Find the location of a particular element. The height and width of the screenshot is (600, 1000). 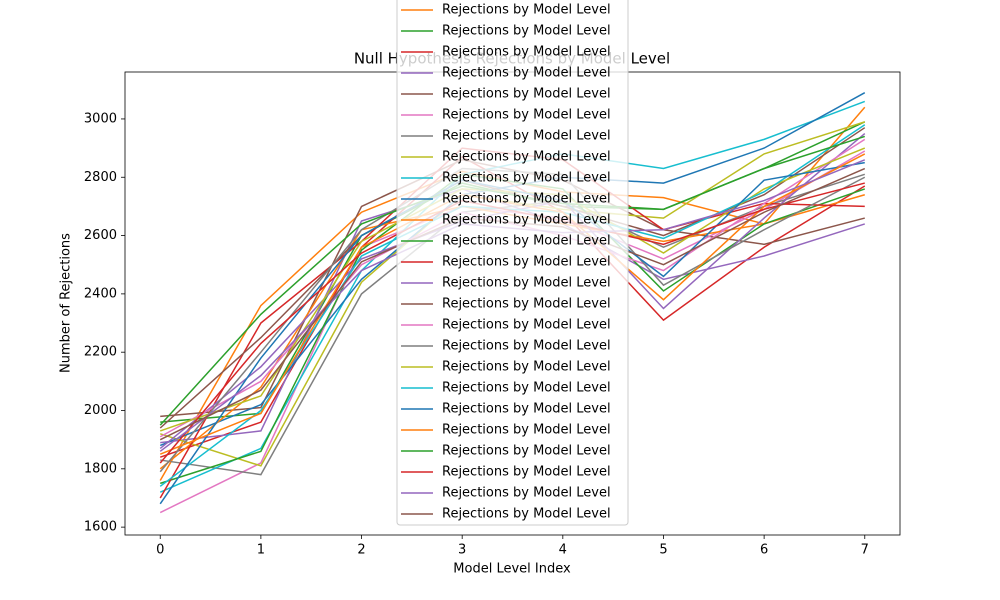

y-tick-label: 2800 is located at coordinates (100, 177).